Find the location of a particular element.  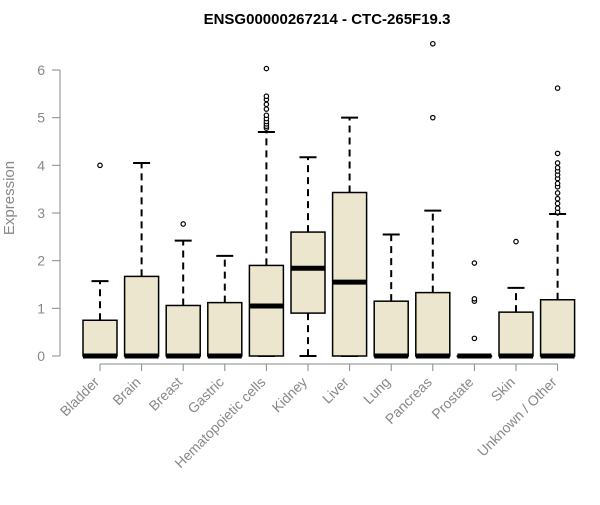

y-tick-label: 4 is located at coordinates (41, 165).